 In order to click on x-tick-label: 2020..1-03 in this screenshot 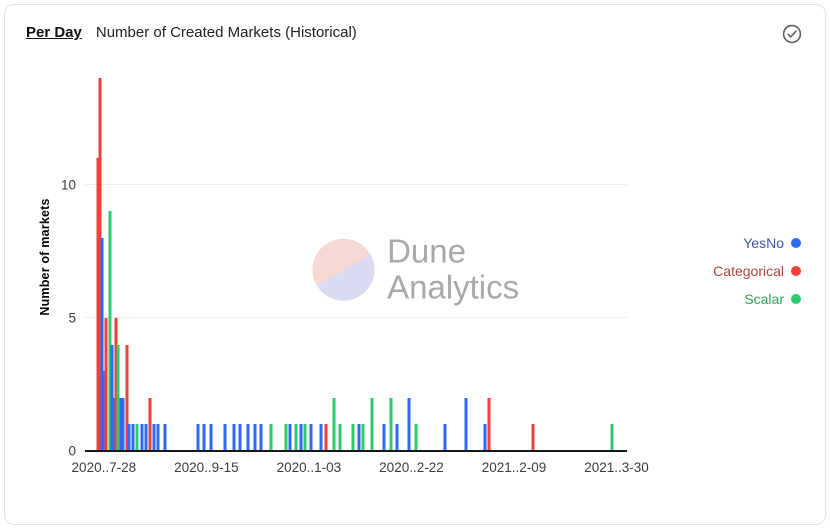, I will do `click(309, 467)`.